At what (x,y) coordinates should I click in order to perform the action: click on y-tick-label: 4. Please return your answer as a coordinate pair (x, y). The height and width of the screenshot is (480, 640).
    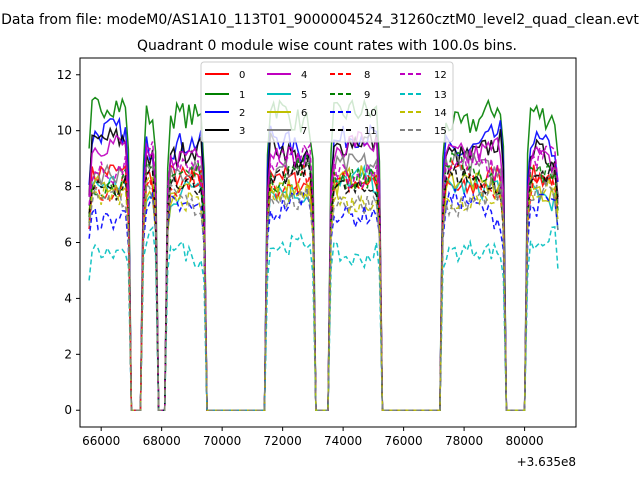
    Looking at the image, I should click on (68, 298).